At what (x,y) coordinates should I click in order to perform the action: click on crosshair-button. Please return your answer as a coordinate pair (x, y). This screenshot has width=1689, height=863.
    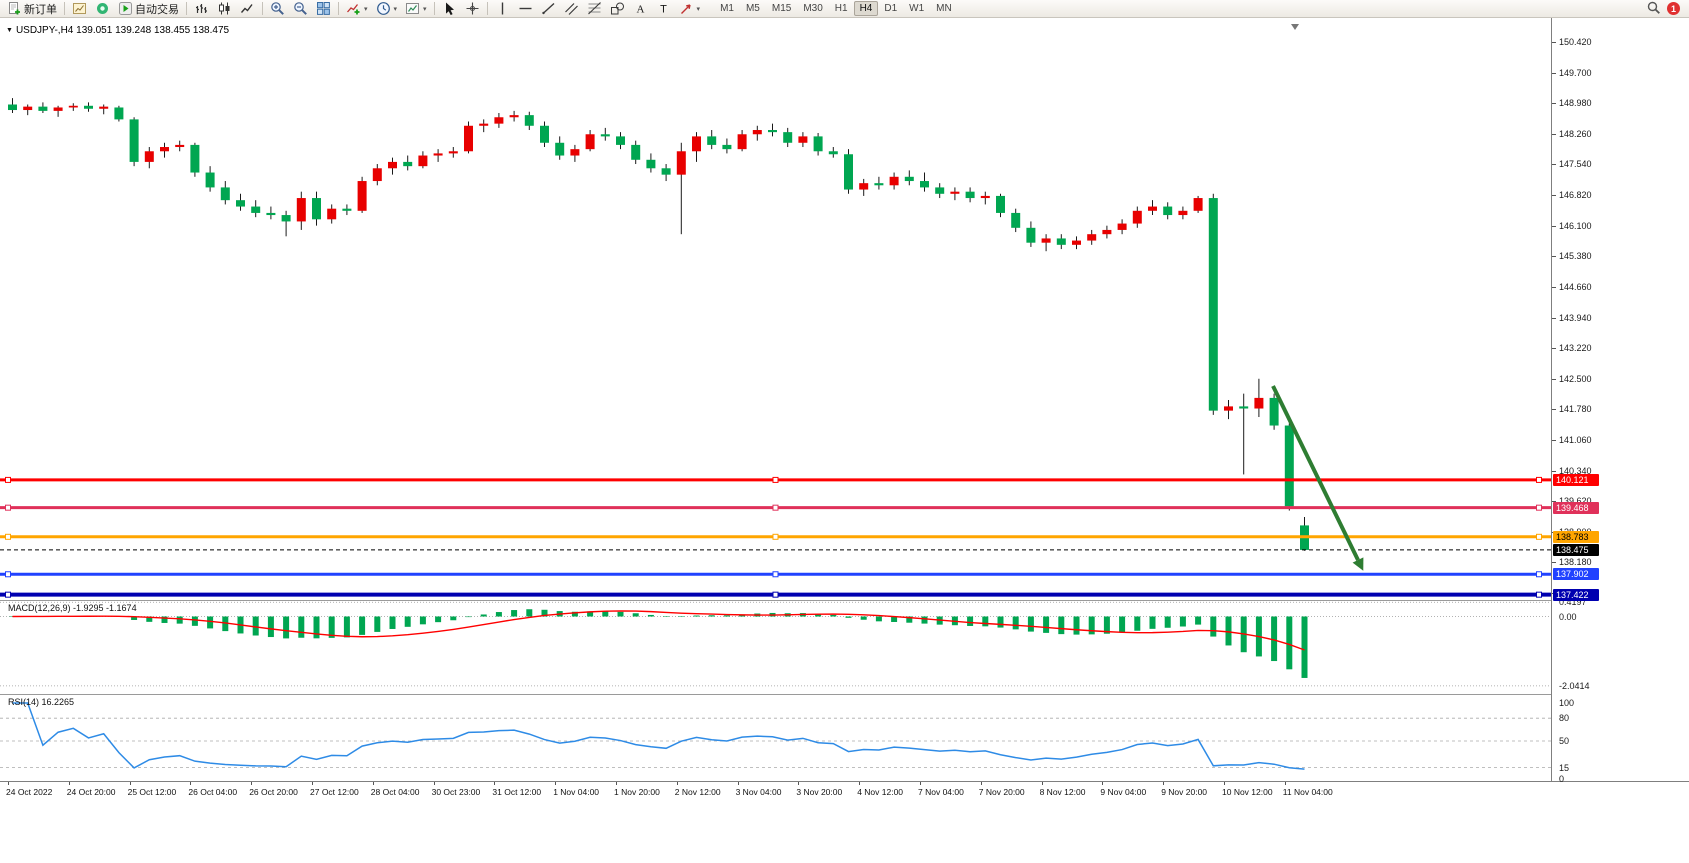
    Looking at the image, I should click on (472, 9).